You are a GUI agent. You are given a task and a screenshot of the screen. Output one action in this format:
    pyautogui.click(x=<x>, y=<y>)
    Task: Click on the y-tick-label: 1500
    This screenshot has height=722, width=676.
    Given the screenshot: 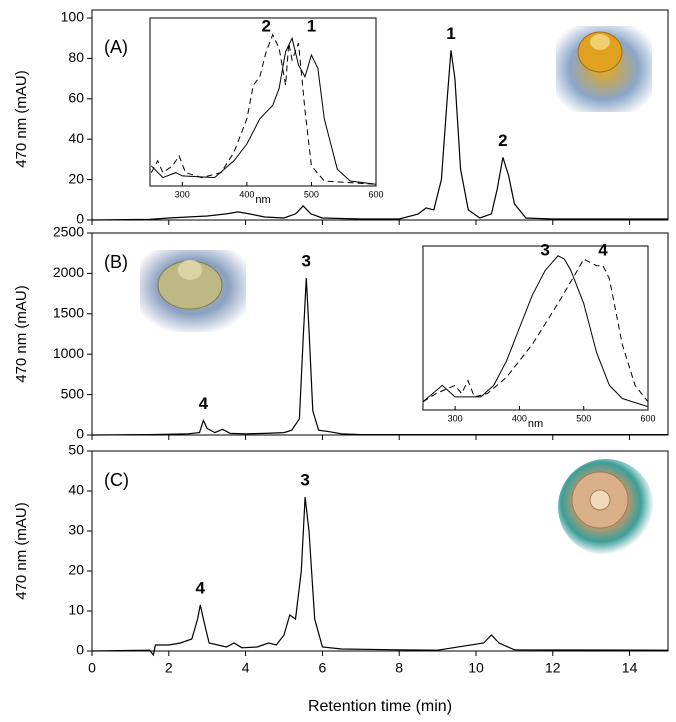 What is the action you would take?
    pyautogui.click(x=68, y=313)
    